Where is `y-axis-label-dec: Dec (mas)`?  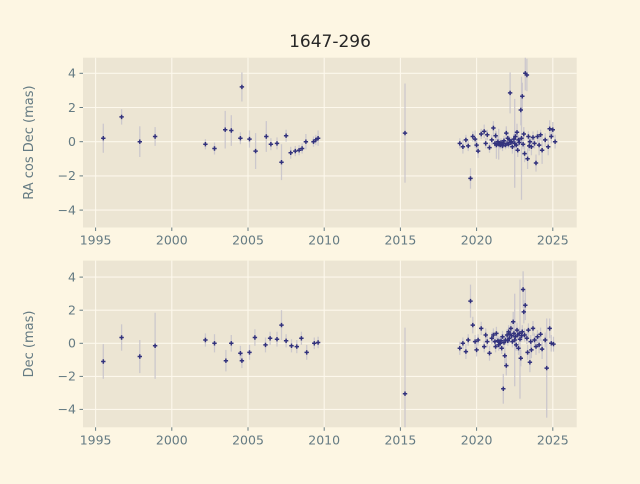 y-axis-label-dec: Dec (mas) is located at coordinates (29, 344).